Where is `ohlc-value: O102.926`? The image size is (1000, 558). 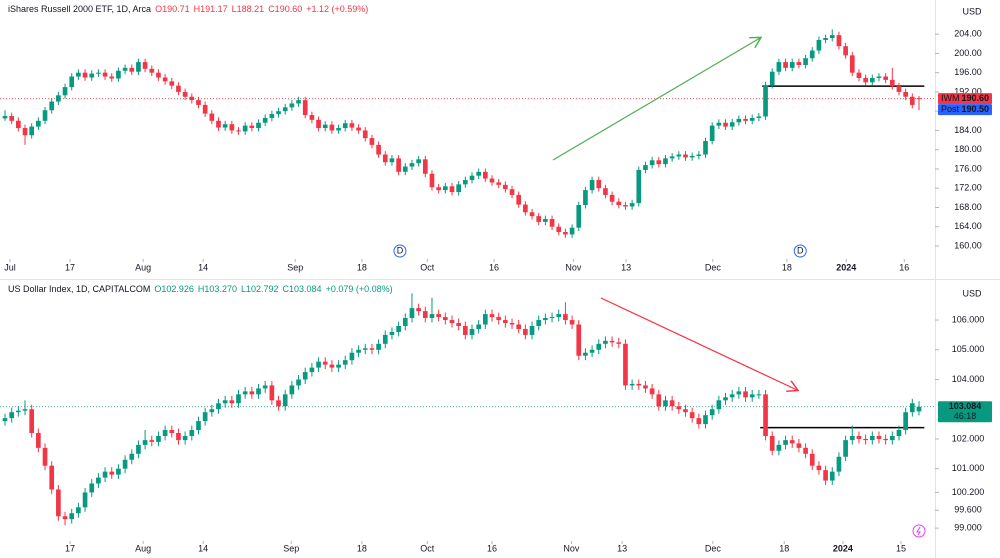
ohlc-value: O102.926 is located at coordinates (174, 289).